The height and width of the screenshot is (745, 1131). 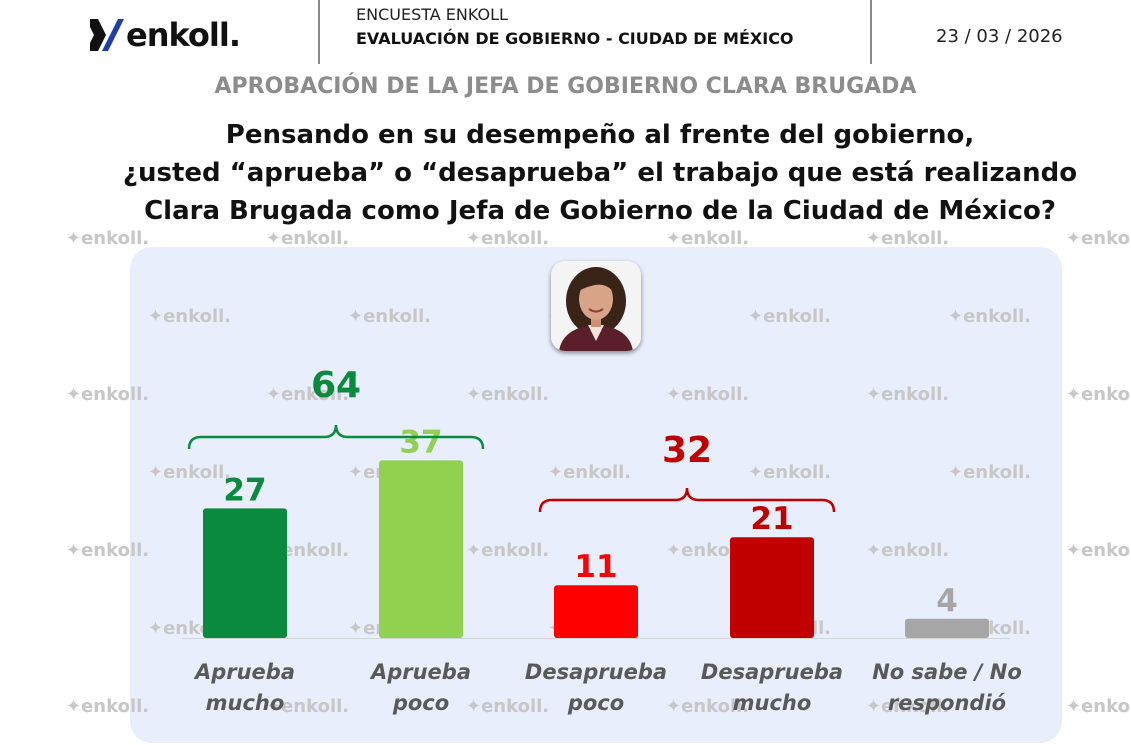 I want to click on category-label-1-line-1: poco, so click(x=420, y=703).